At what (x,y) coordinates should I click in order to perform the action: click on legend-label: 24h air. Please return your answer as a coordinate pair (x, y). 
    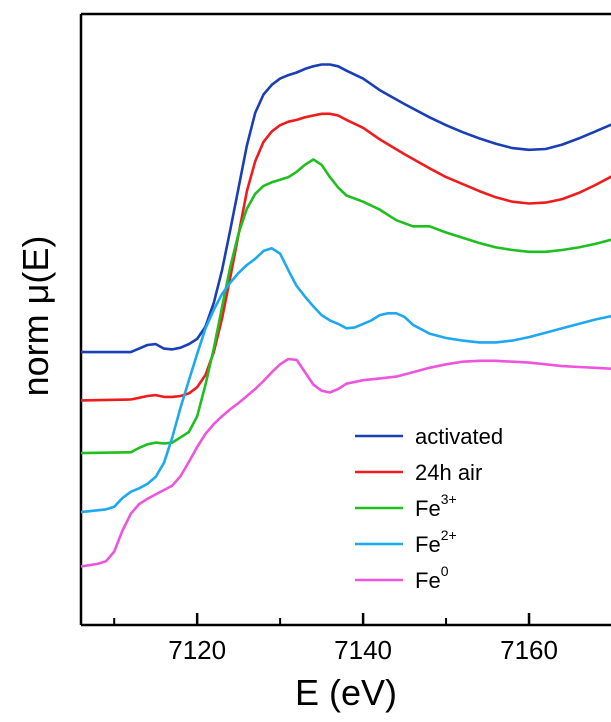
    Looking at the image, I should click on (448, 472).